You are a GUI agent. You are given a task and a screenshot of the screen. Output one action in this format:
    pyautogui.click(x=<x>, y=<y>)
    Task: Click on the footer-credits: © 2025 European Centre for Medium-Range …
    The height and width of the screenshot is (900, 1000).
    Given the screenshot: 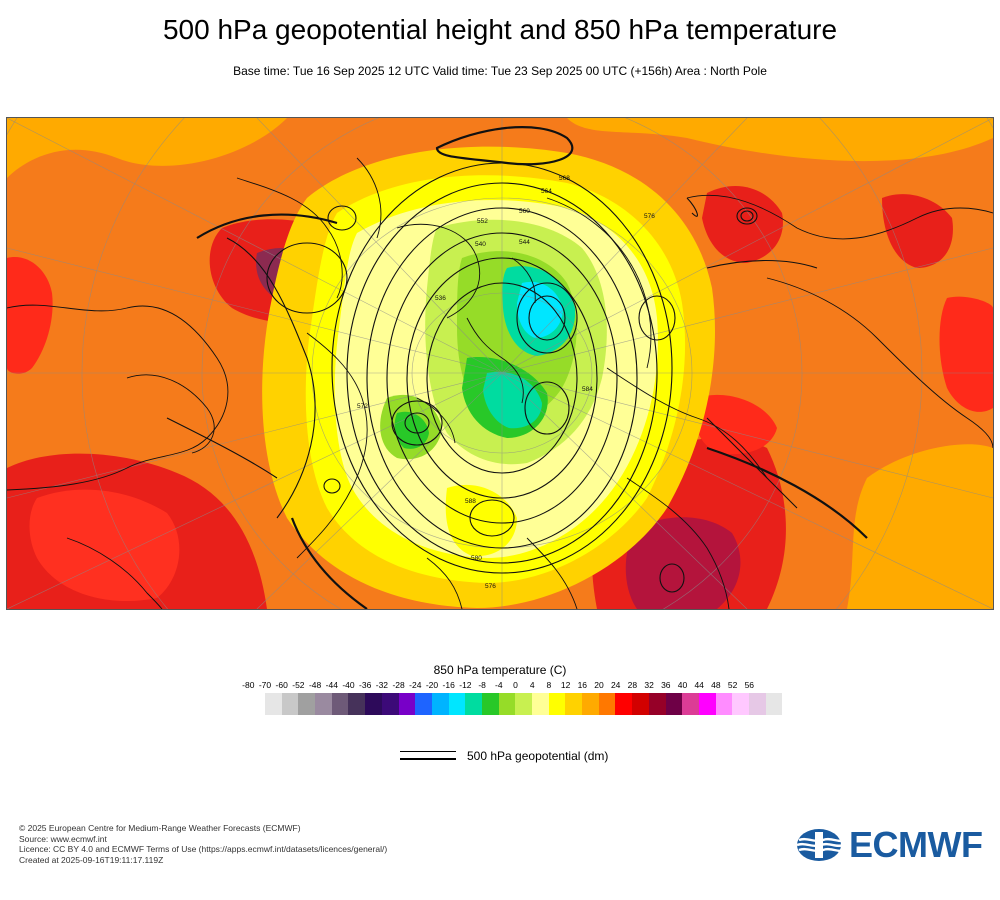 What is the action you would take?
    pyautogui.click(x=203, y=844)
    